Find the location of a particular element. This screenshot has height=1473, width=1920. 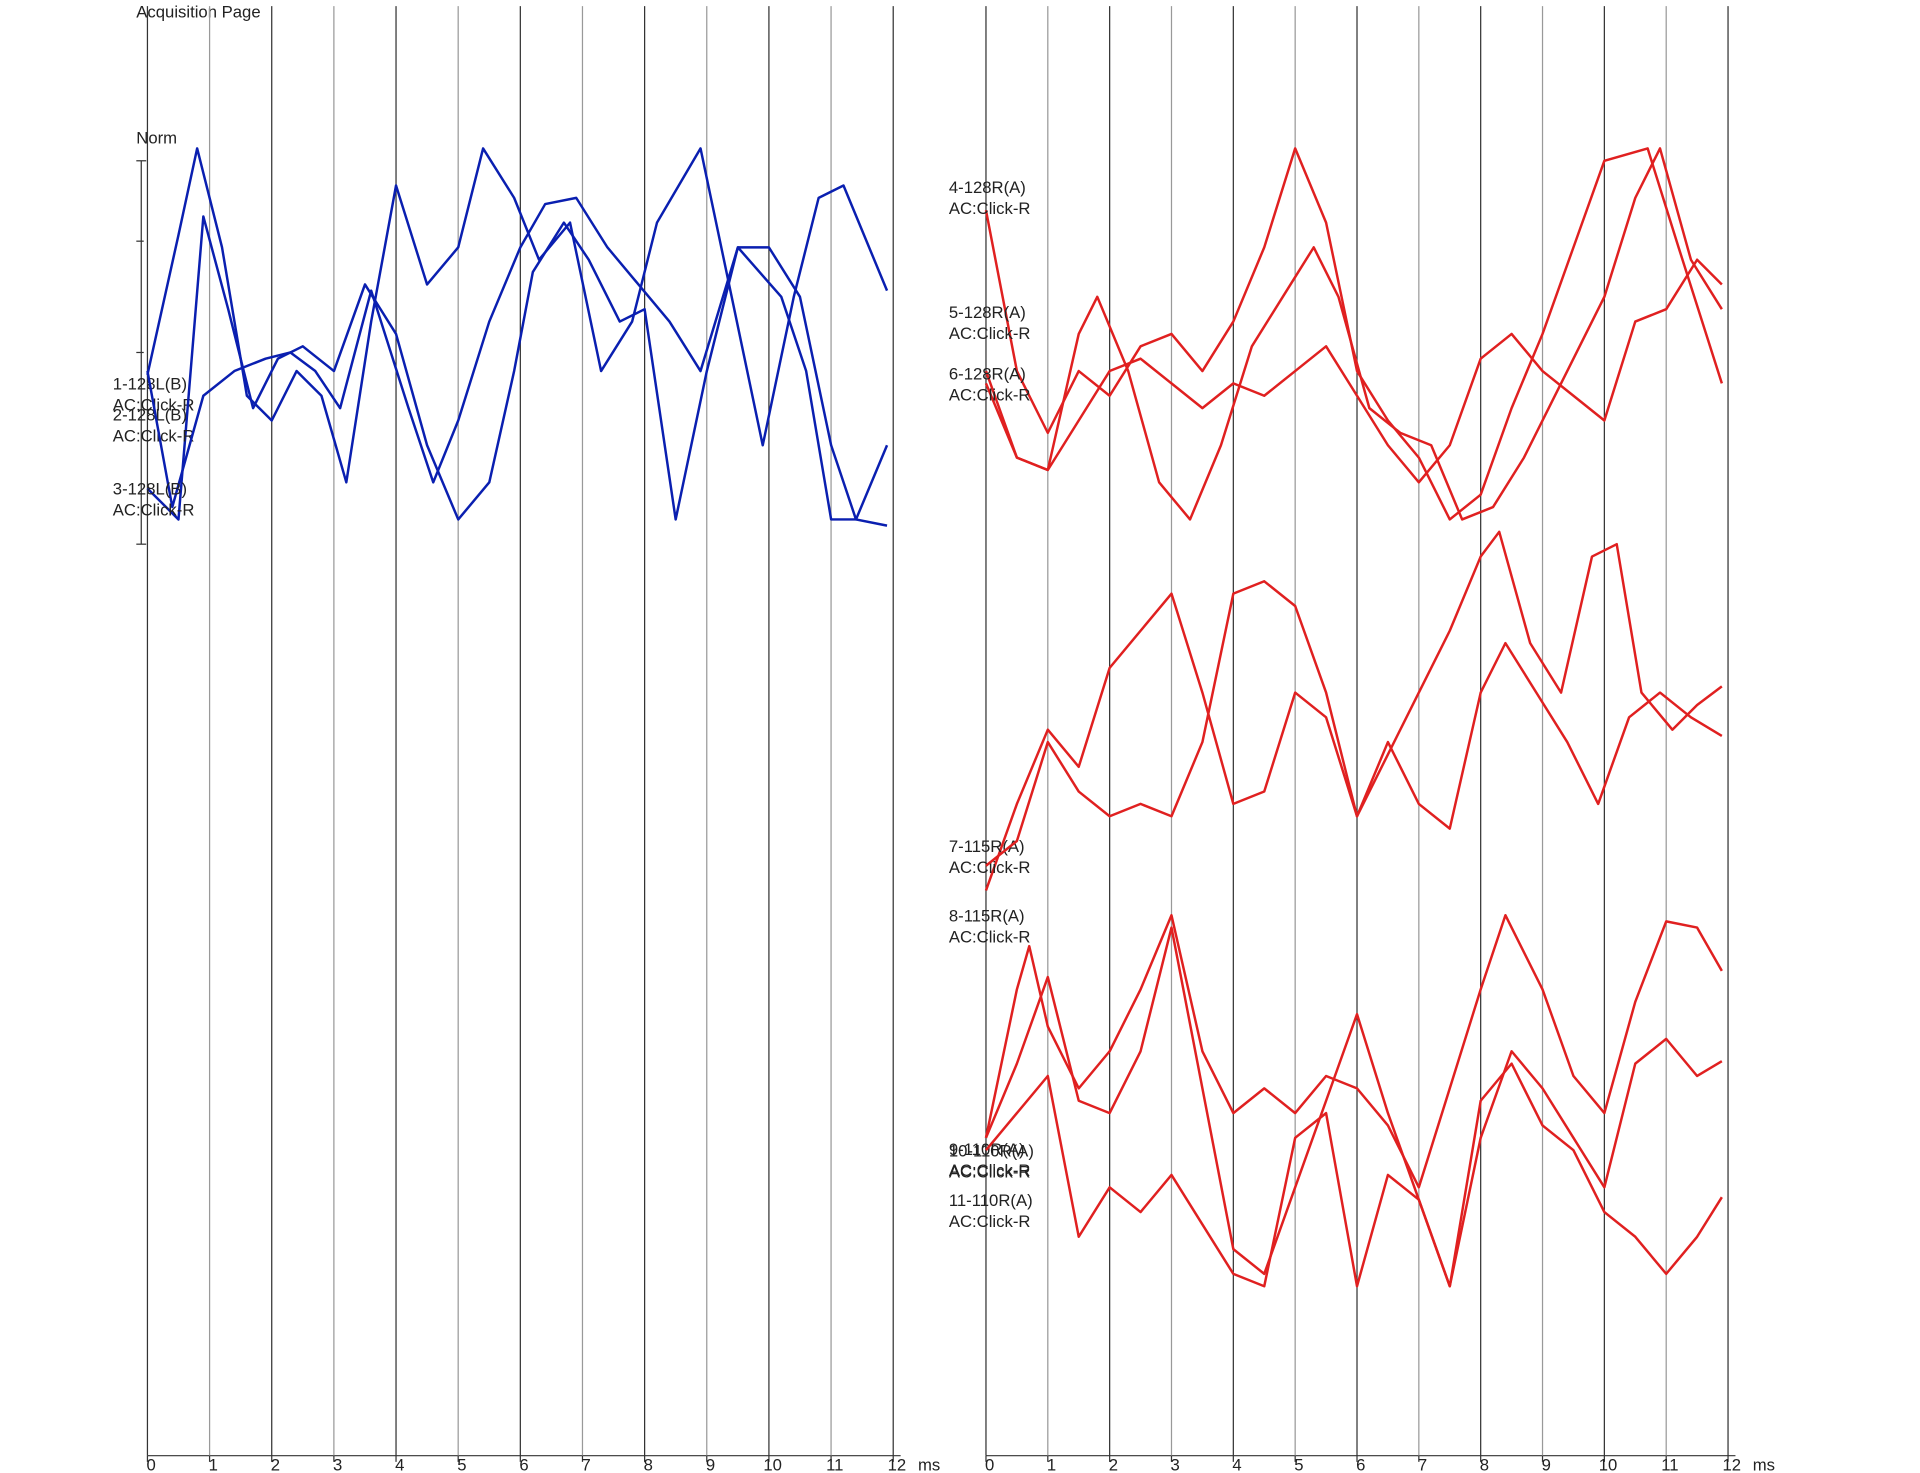

trace-label: 3-128L(B) is located at coordinates (150, 489).